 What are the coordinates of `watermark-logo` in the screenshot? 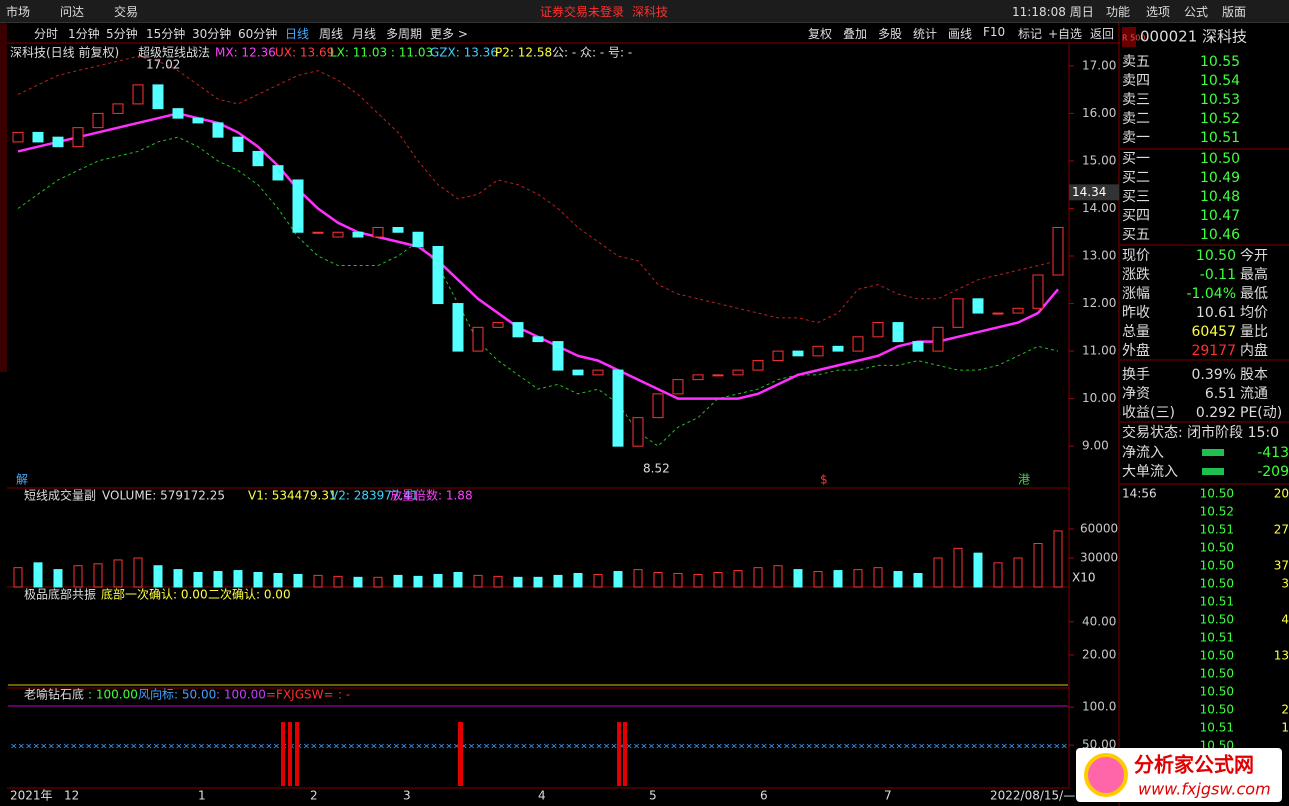 It's located at (1106, 775).